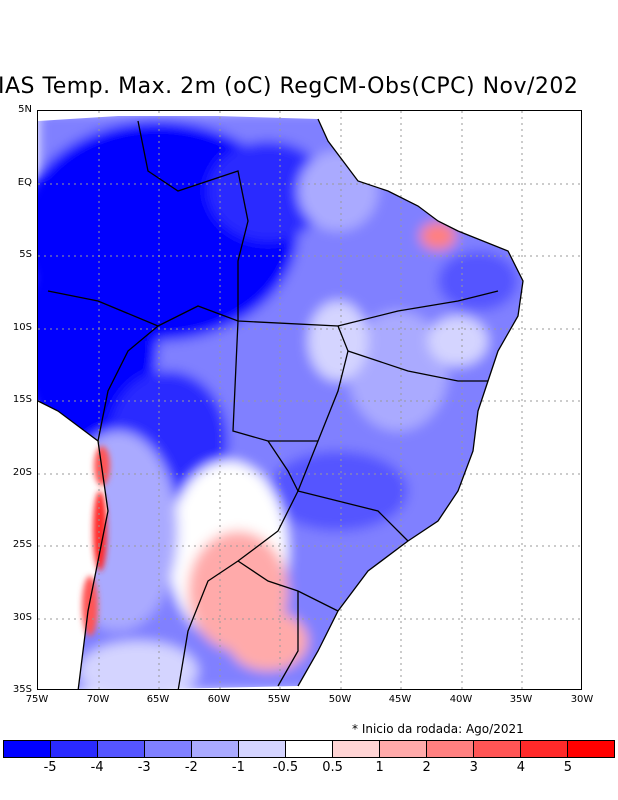  What do you see at coordinates (521, 699) in the screenshot?
I see `lon-label: 35W` at bounding box center [521, 699].